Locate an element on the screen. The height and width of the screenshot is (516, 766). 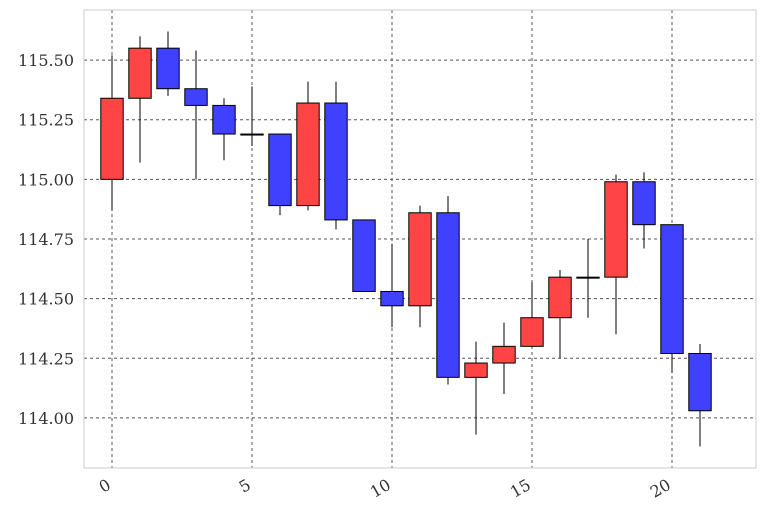
y-tick-label: 115.00 is located at coordinates (46, 179).